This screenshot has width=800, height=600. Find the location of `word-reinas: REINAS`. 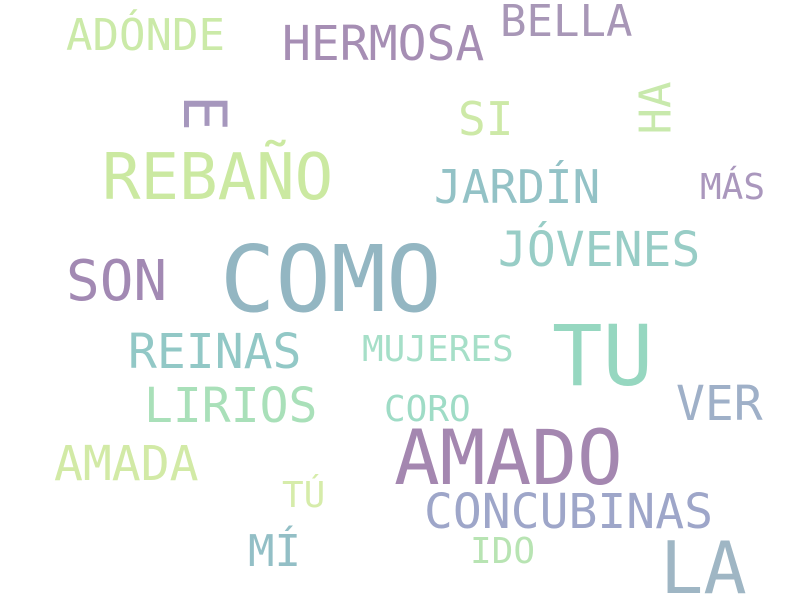

word-reinas: REINAS is located at coordinates (215, 352).